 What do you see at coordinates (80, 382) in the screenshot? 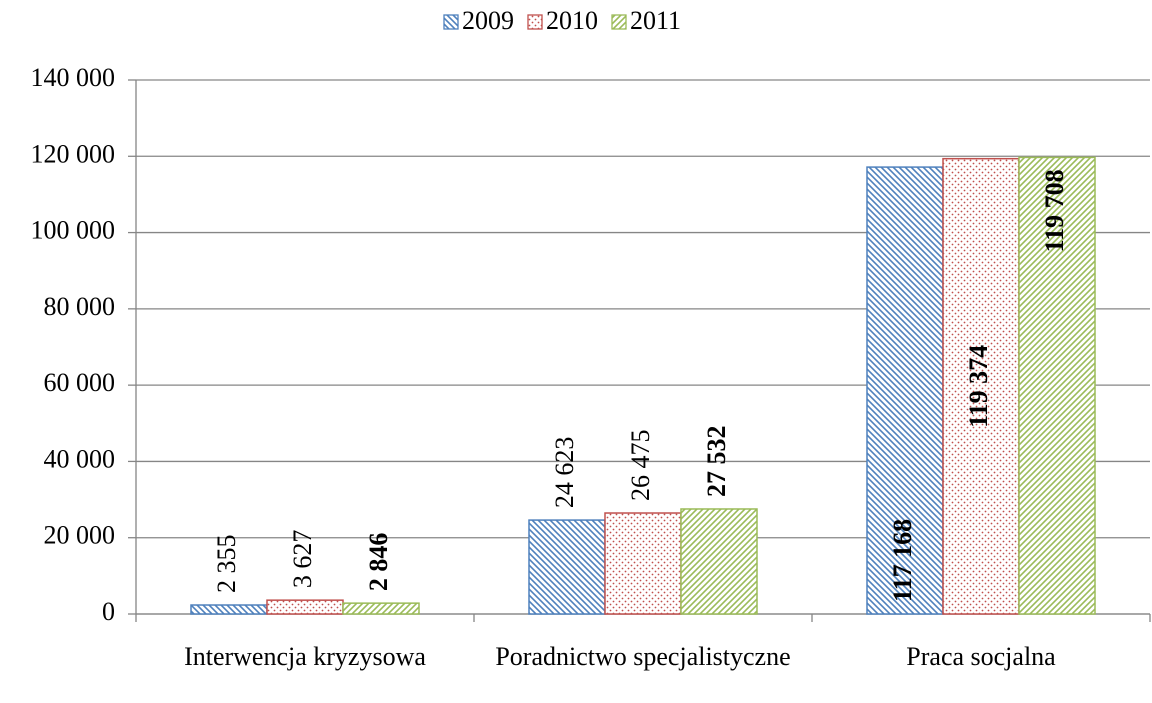
I see `y-tick-label: 60 000` at bounding box center [80, 382].